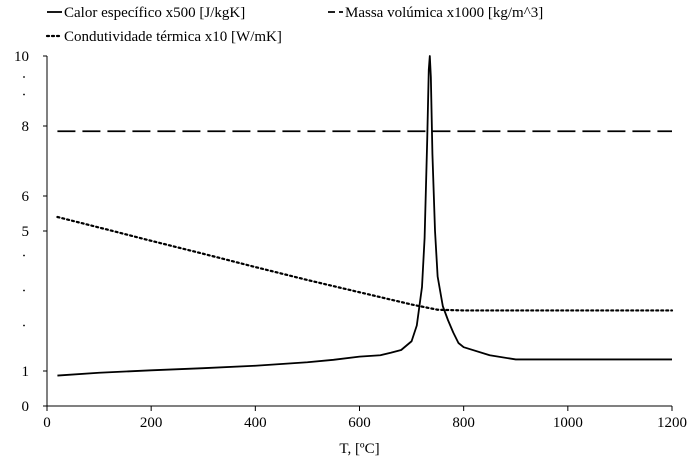 The image size is (694, 464). I want to click on x-tick-label: 600, so click(359, 423).